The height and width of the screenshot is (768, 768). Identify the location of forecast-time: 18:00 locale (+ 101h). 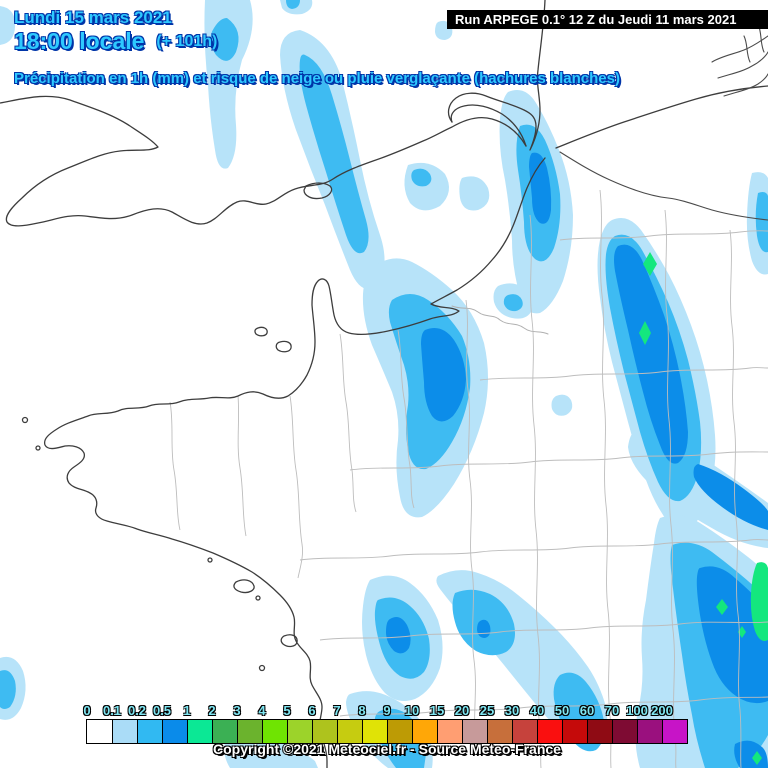
(115, 41).